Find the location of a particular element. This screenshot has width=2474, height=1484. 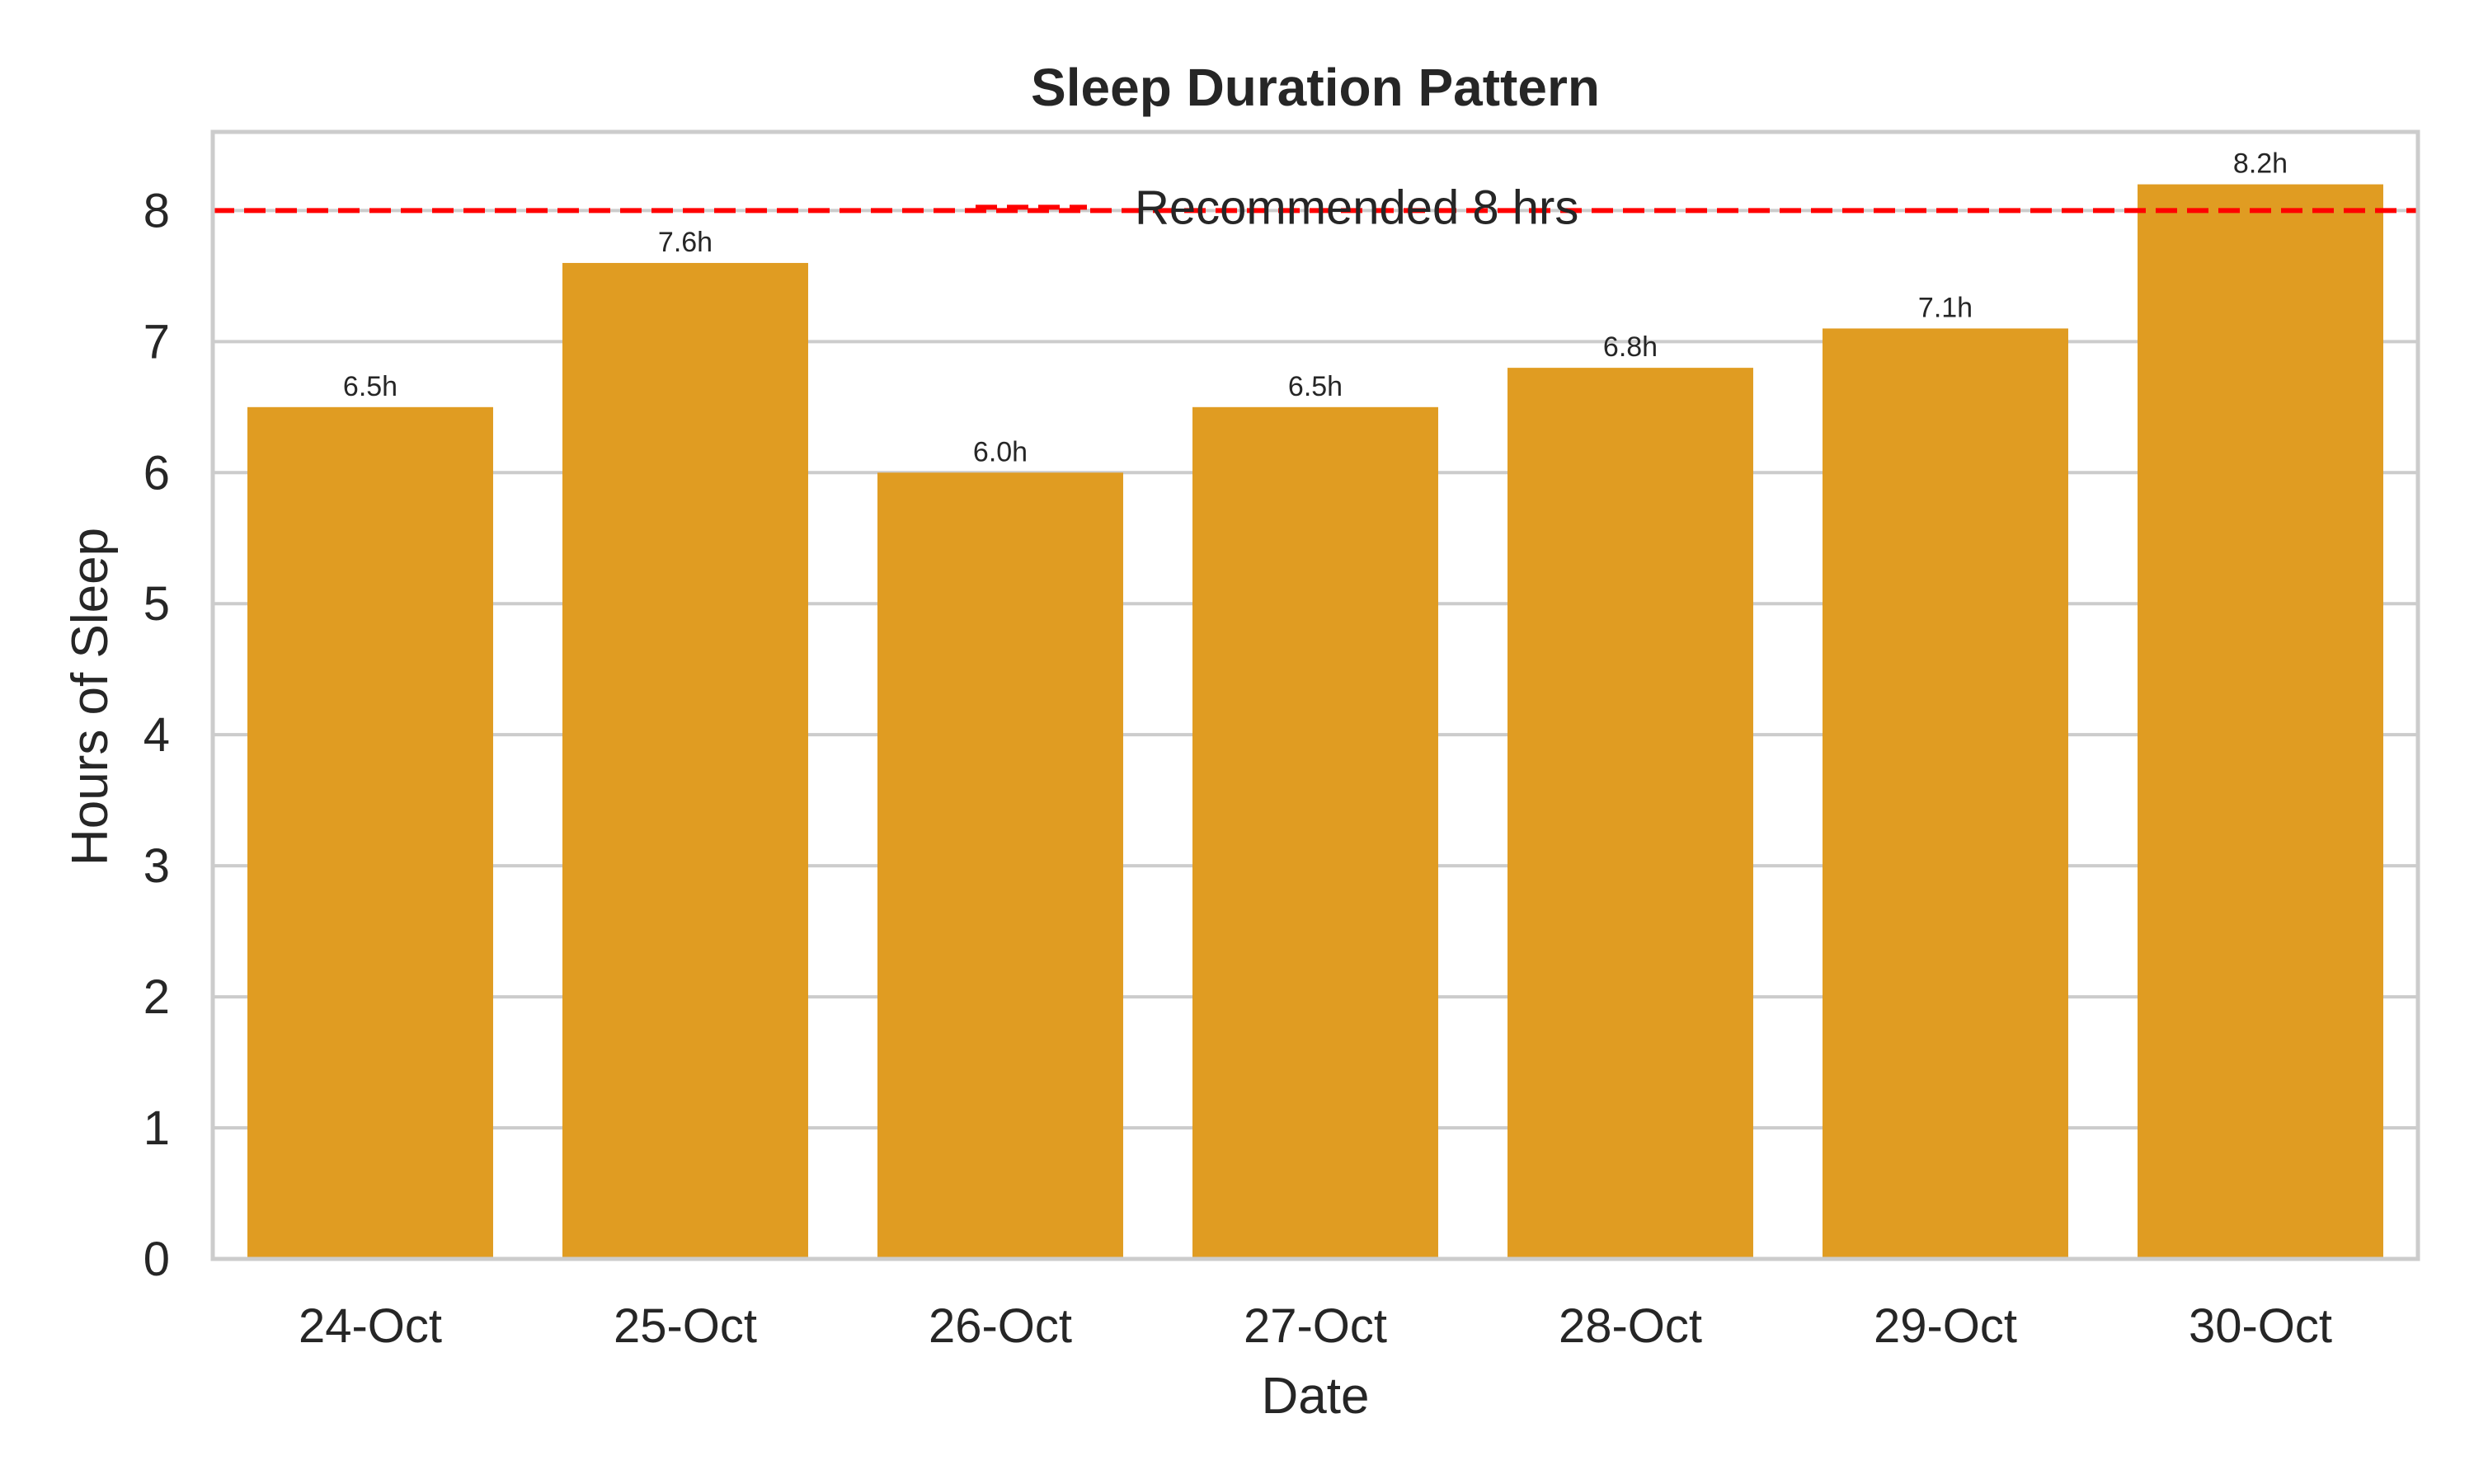

y-tick-label: 1 is located at coordinates (156, 1128).